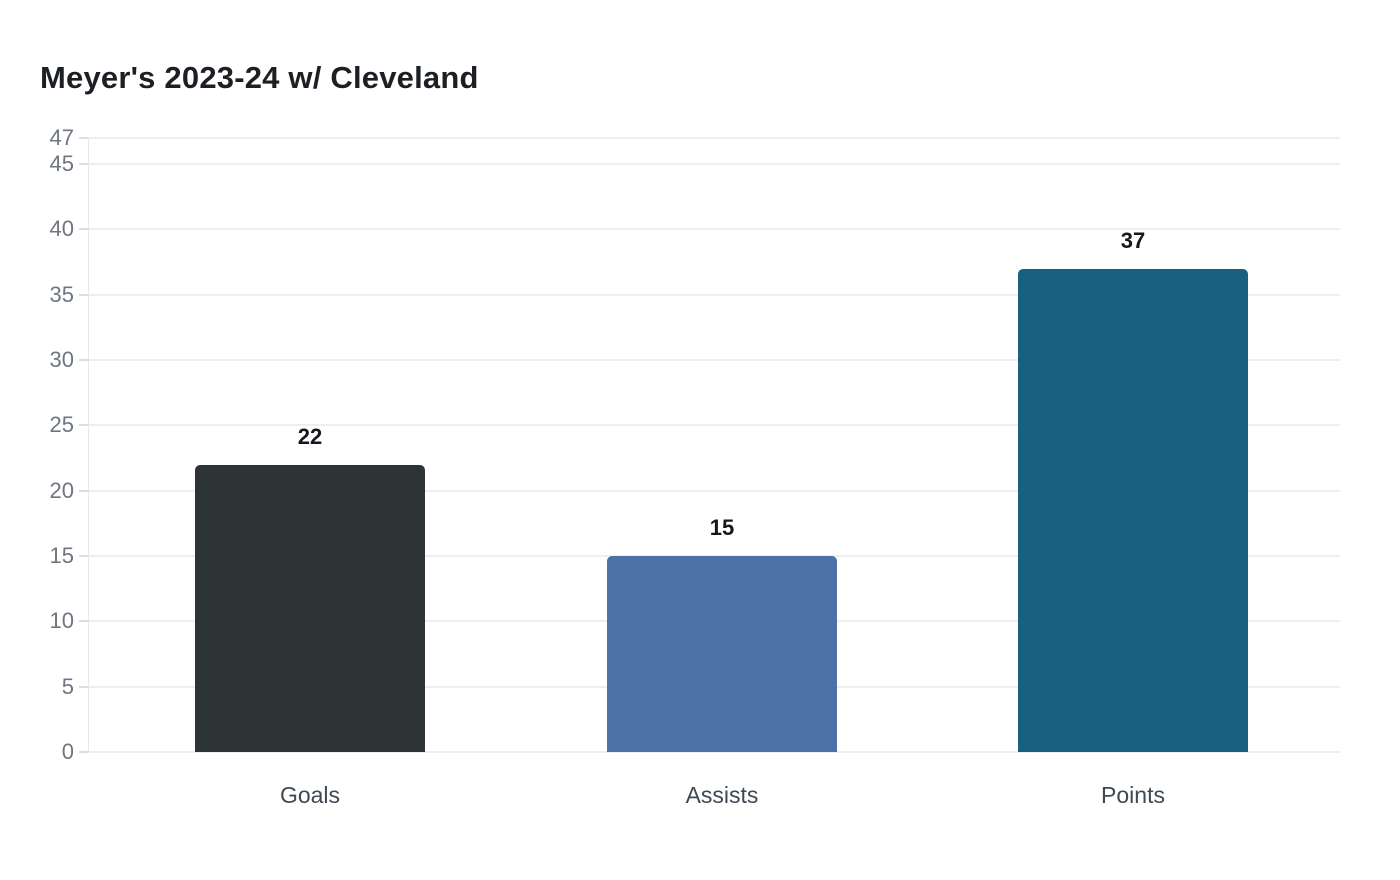 This screenshot has width=1400, height=880. What do you see at coordinates (1133, 510) in the screenshot?
I see `bar-points` at bounding box center [1133, 510].